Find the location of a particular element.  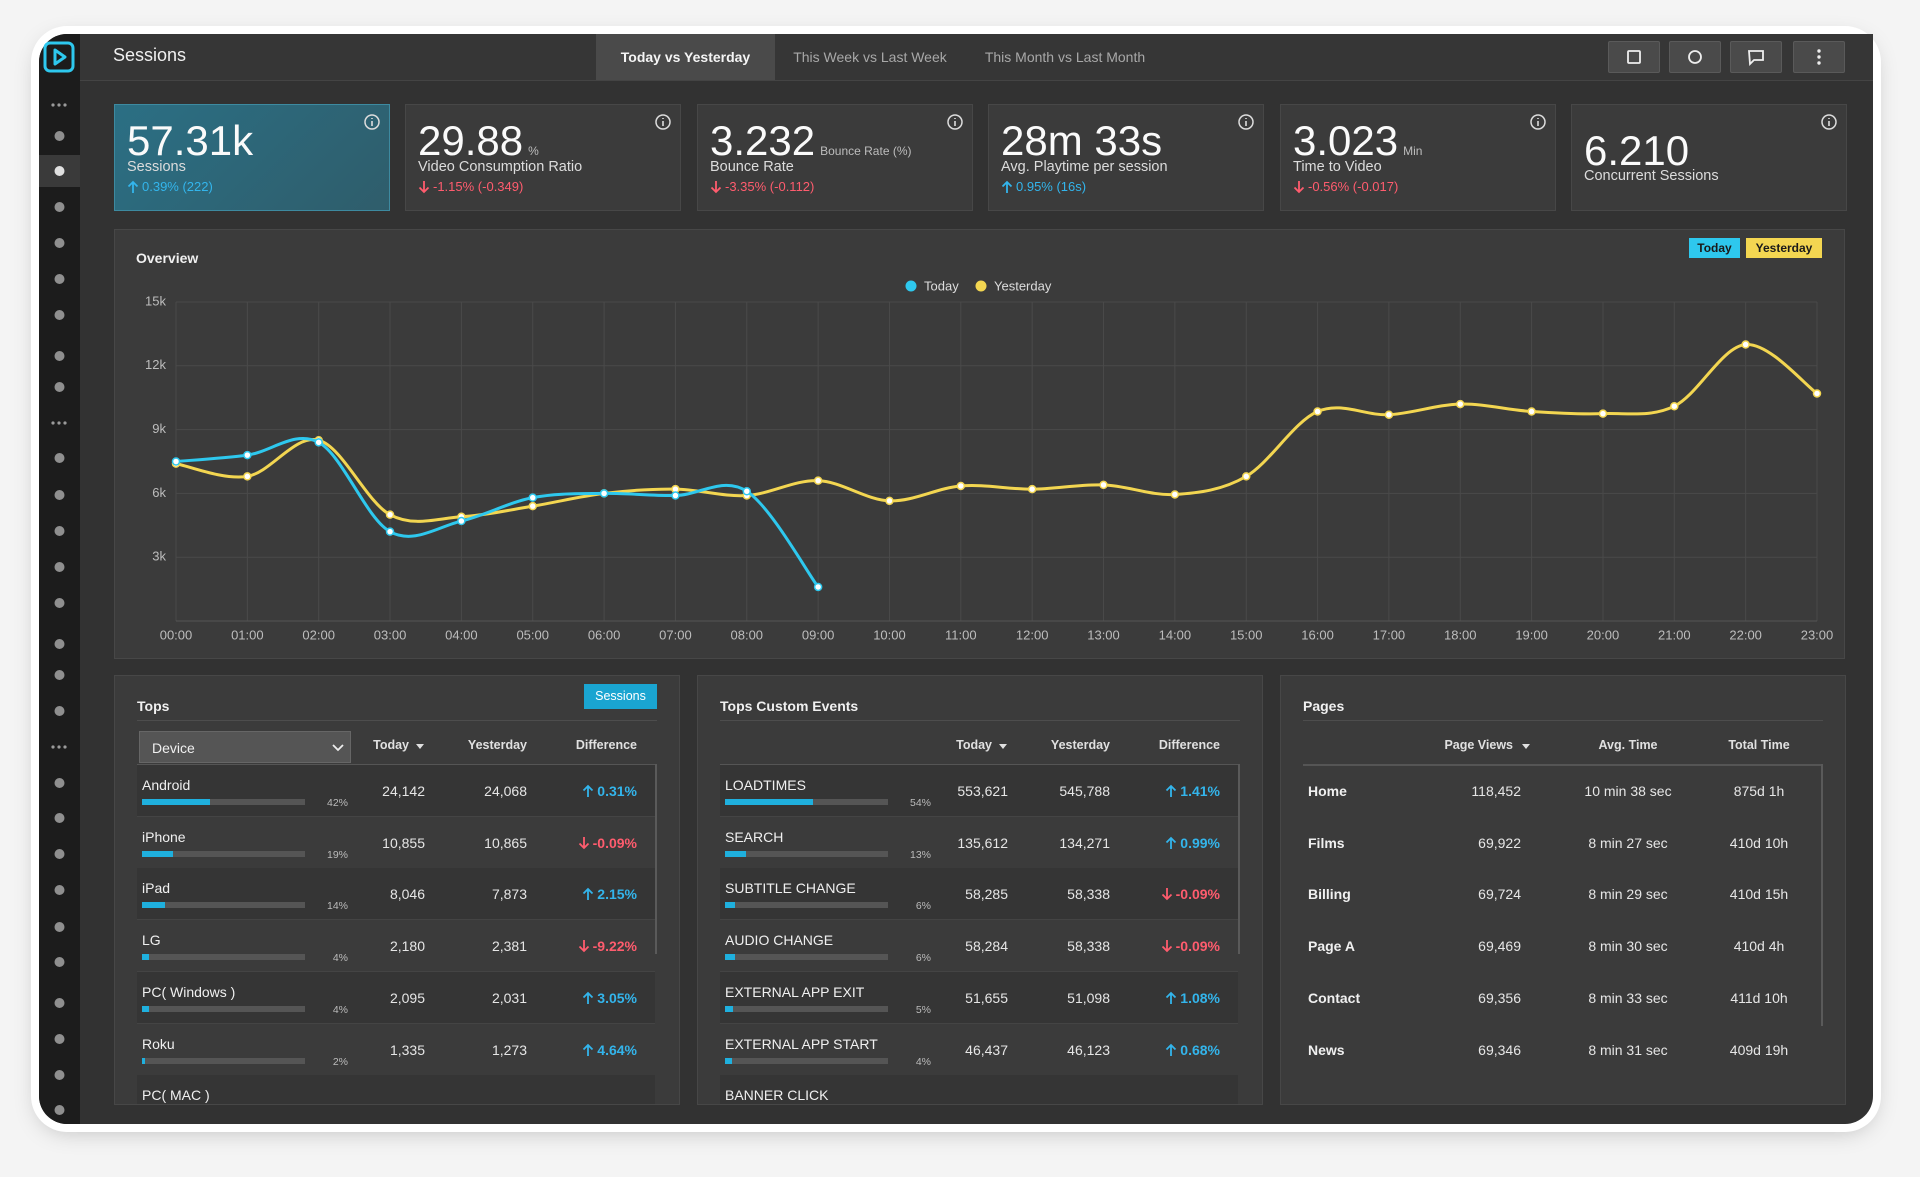

kpi-value: 57.31k is located at coordinates (190, 140).